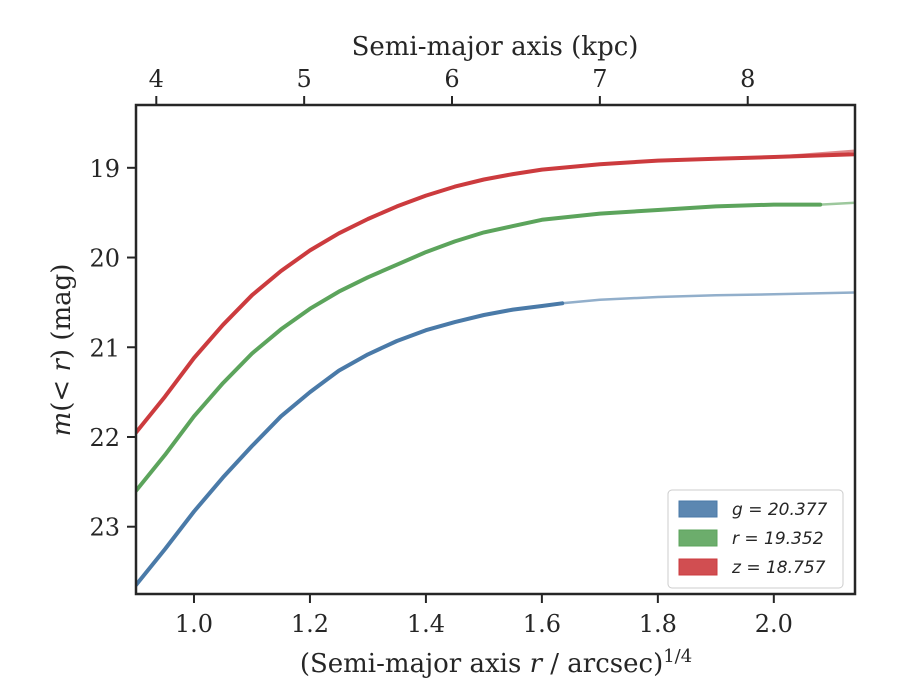  I want to click on top-tick-label: 6, so click(451, 79).